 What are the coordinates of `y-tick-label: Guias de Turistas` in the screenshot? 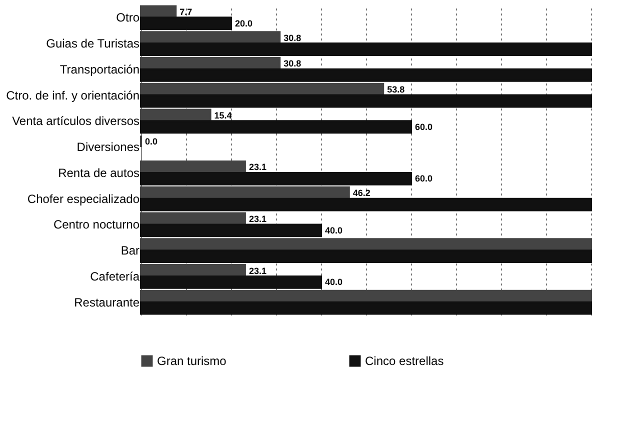 It's located at (93, 43).